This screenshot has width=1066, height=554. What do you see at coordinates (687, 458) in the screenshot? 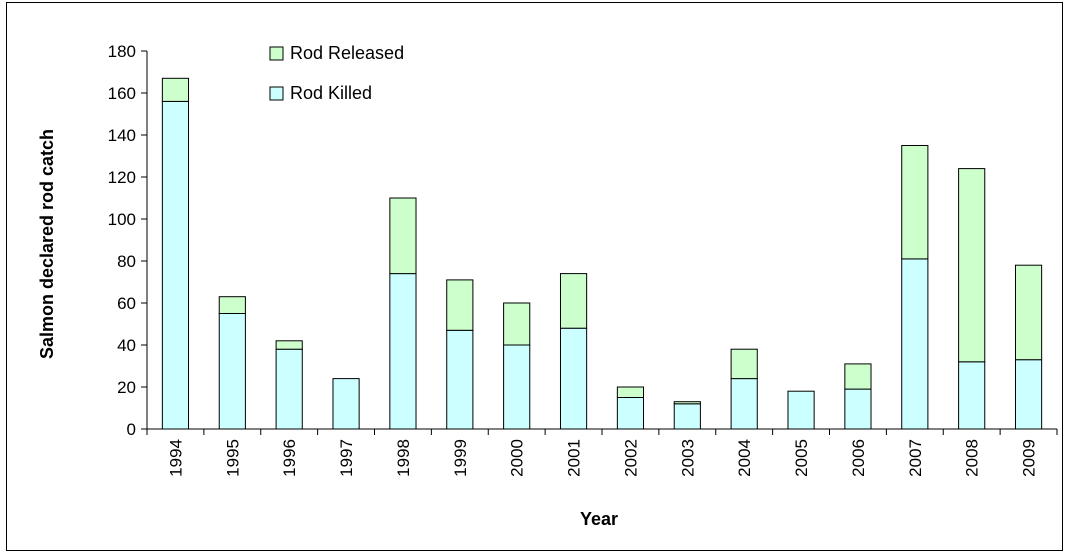
I see `x-tick-label-2003: 2003` at bounding box center [687, 458].